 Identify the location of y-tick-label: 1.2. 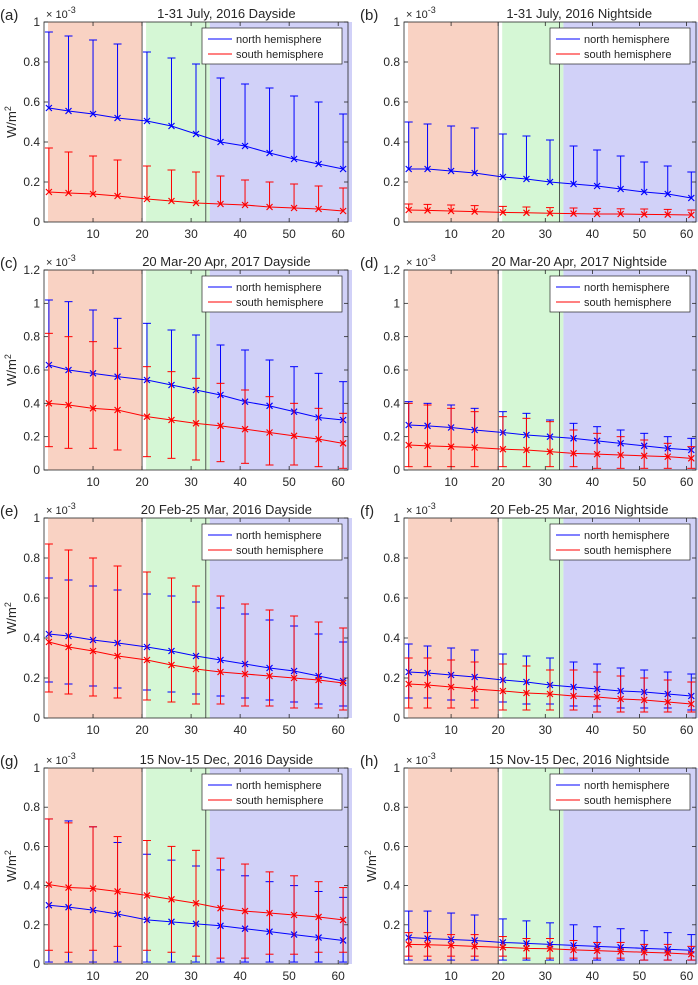
(391, 270).